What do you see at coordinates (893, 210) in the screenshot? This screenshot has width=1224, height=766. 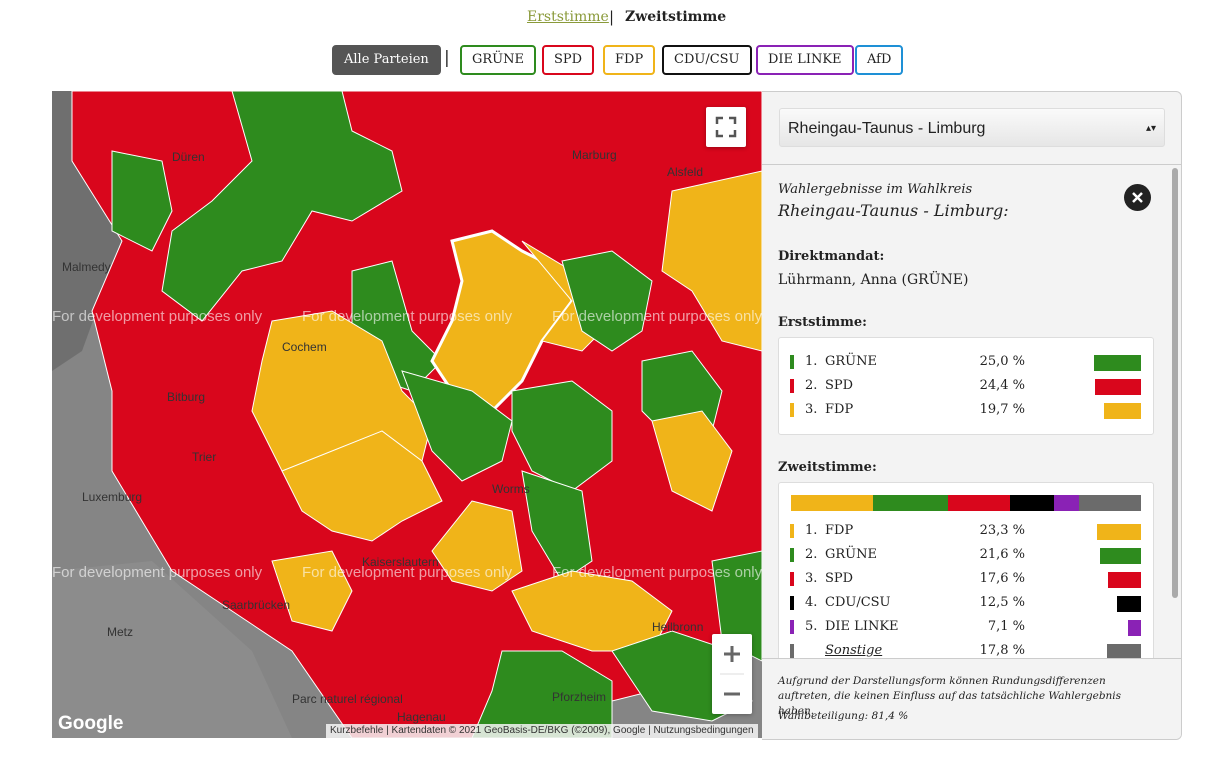 I see `district-name: Rheingau-Taunus - Limburg:` at bounding box center [893, 210].